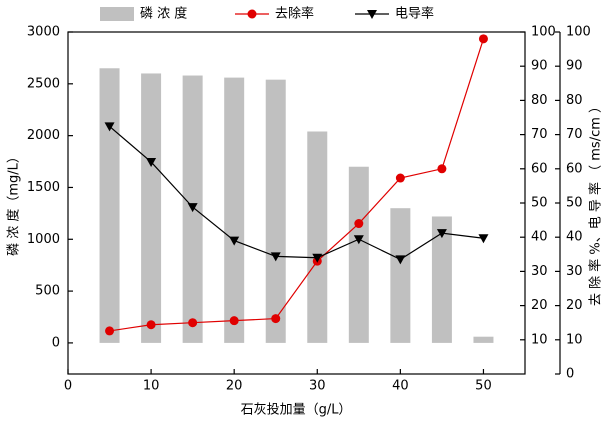  Describe the element at coordinates (294, 14) in the screenshot. I see `legend-label: 去除率` at that location.